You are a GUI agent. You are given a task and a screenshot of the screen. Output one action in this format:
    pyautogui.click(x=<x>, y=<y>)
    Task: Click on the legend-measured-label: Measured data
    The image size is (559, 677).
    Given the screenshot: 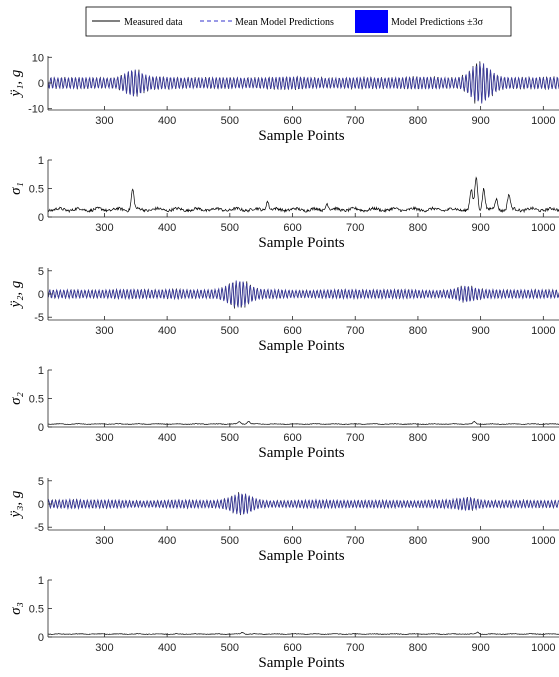 What is the action you would take?
    pyautogui.click(x=153, y=22)
    